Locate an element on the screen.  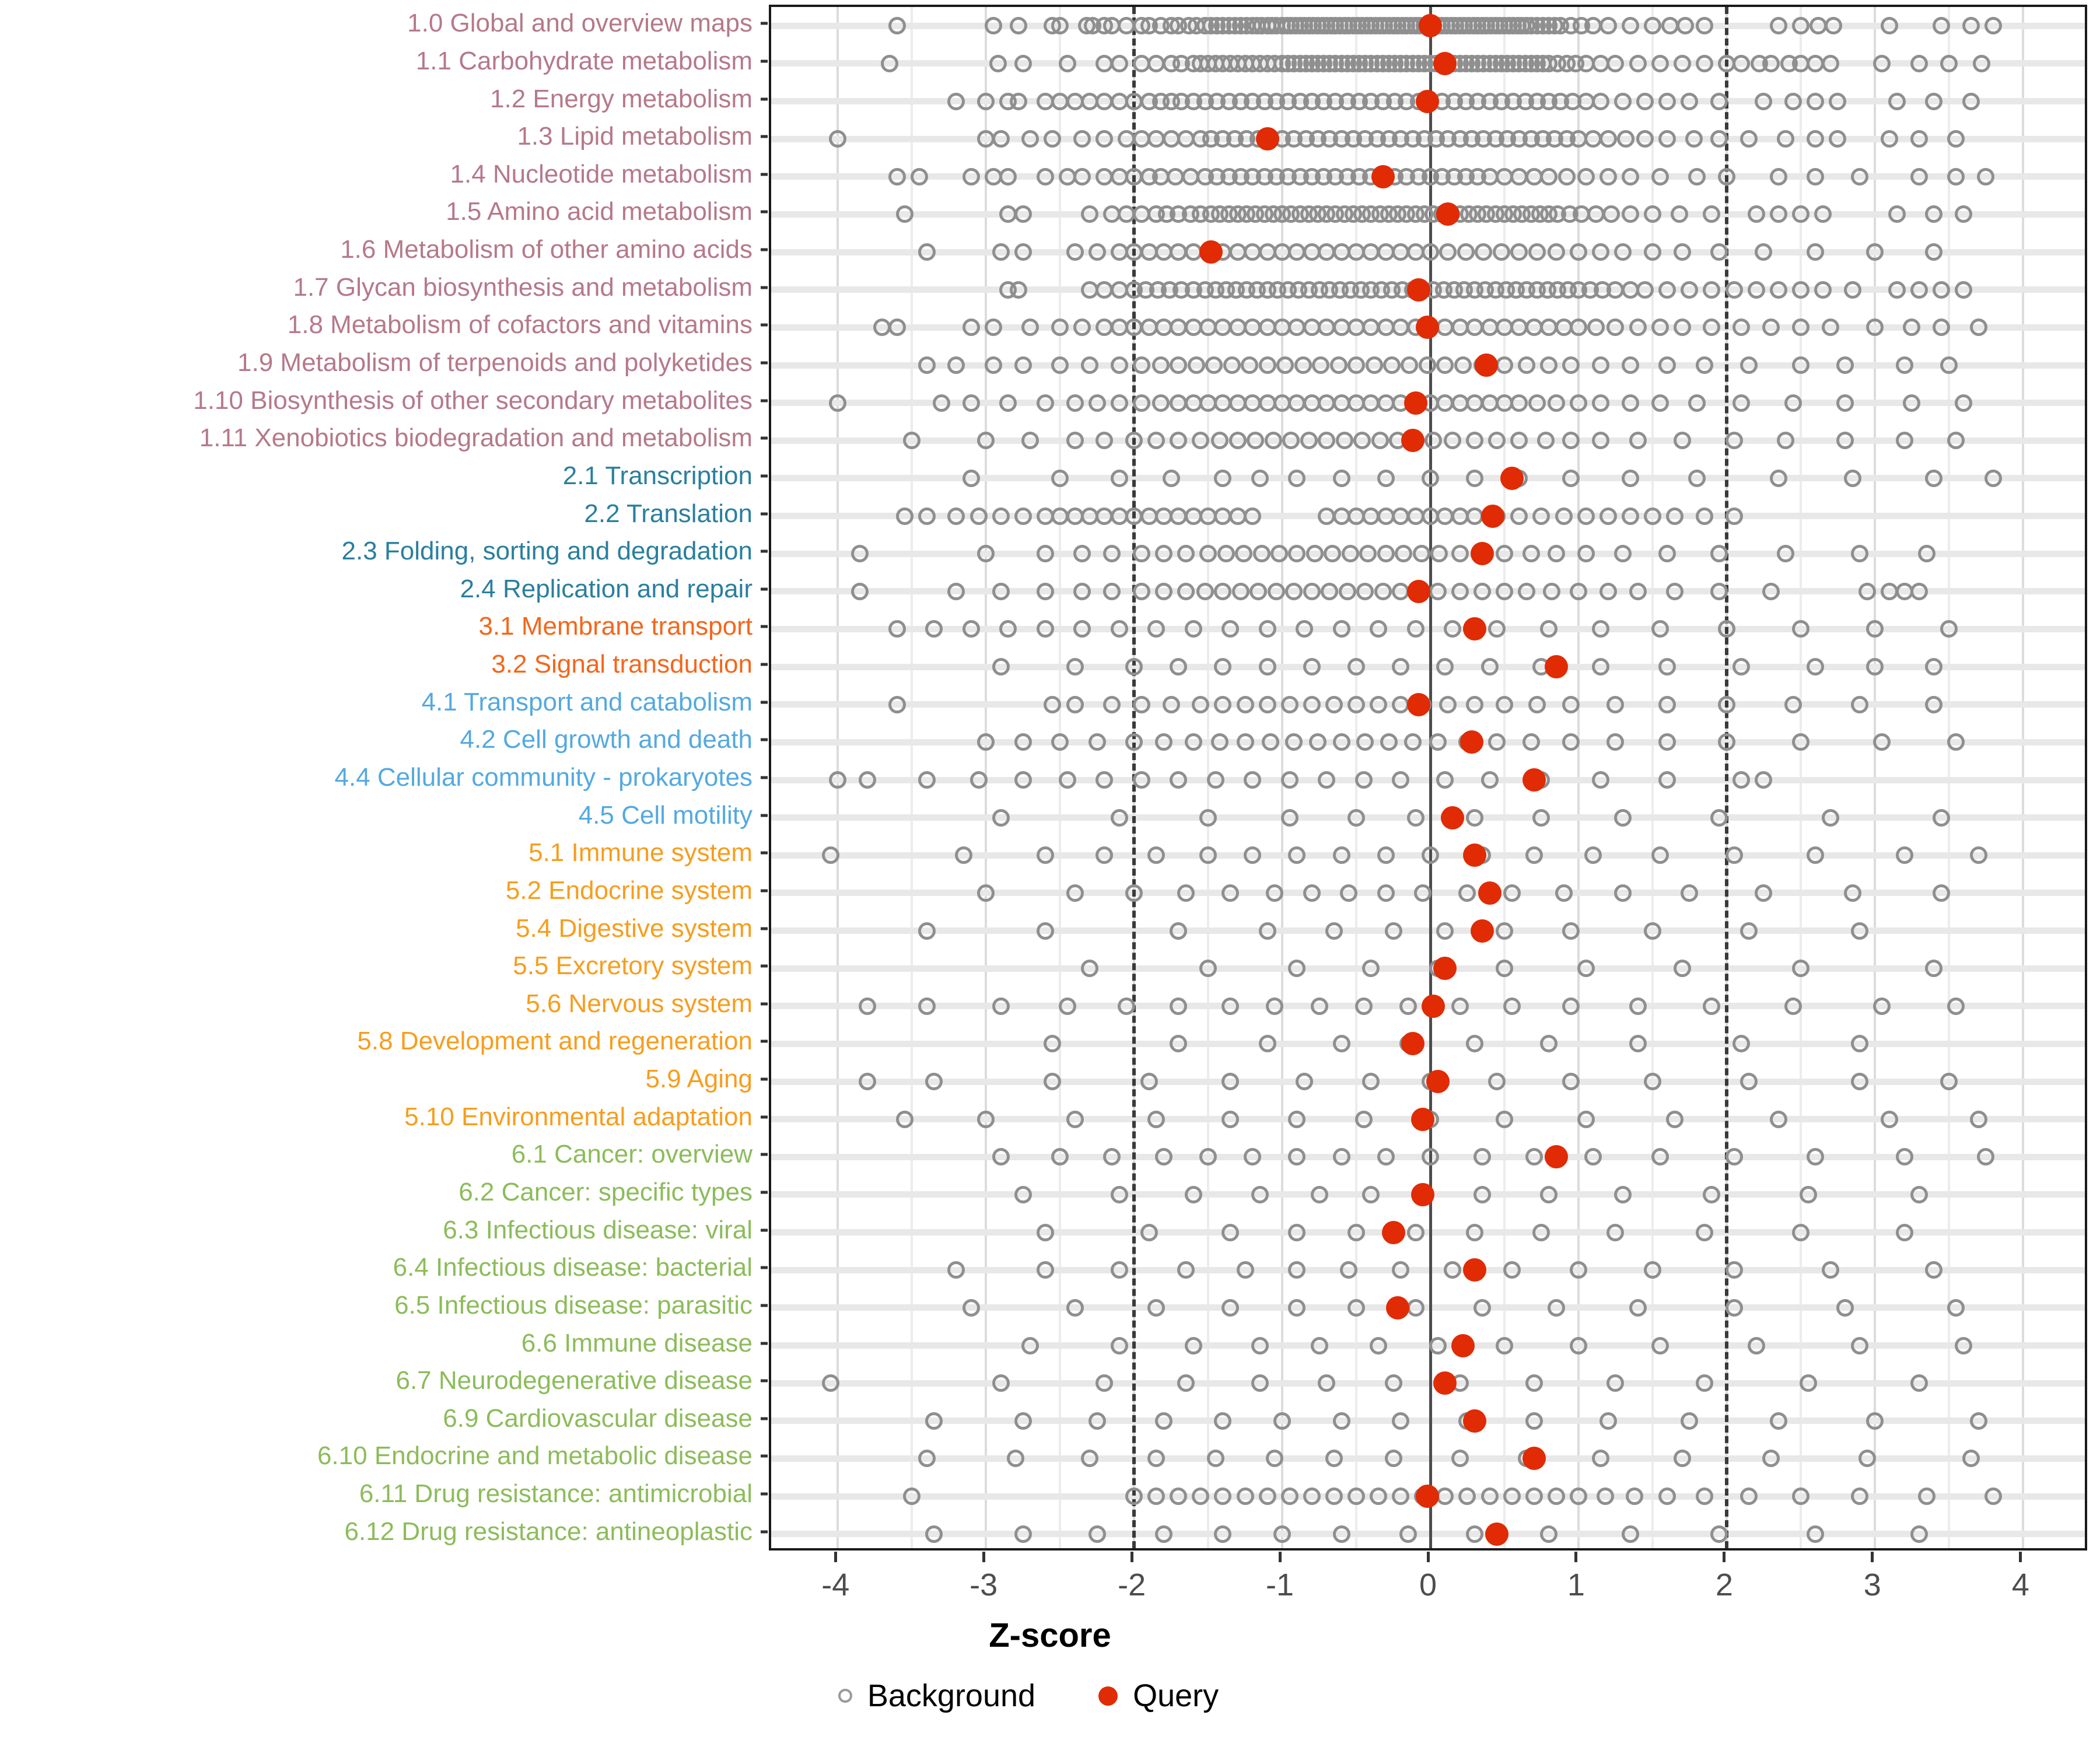
x-axis-title: Z-score is located at coordinates (1050, 1635).